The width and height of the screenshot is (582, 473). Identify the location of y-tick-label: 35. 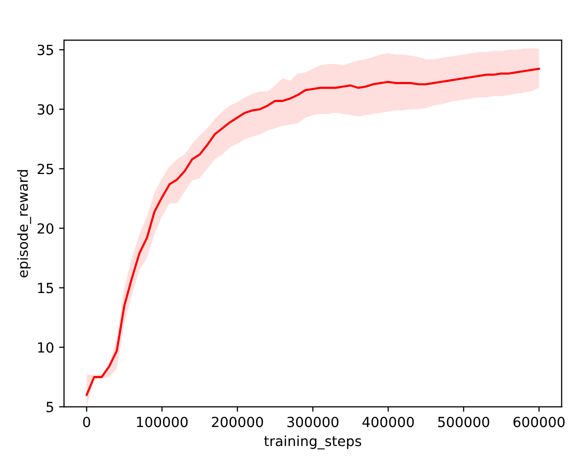
(46, 50).